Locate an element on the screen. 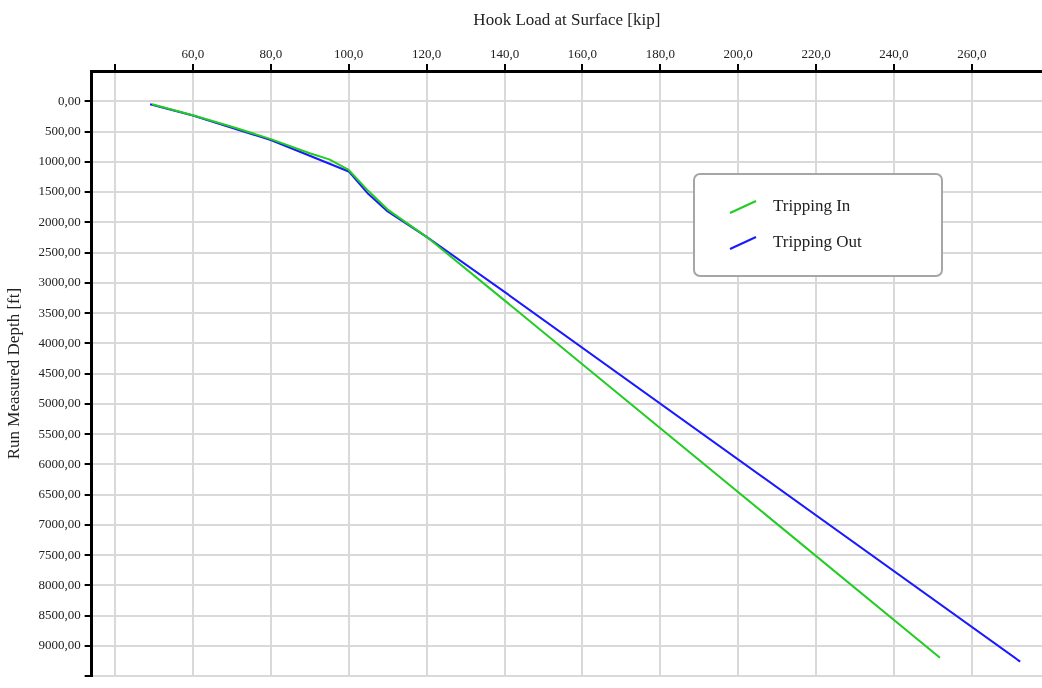 The height and width of the screenshot is (688, 1042). y-tick-label: 4000,00 is located at coordinates (59, 342).